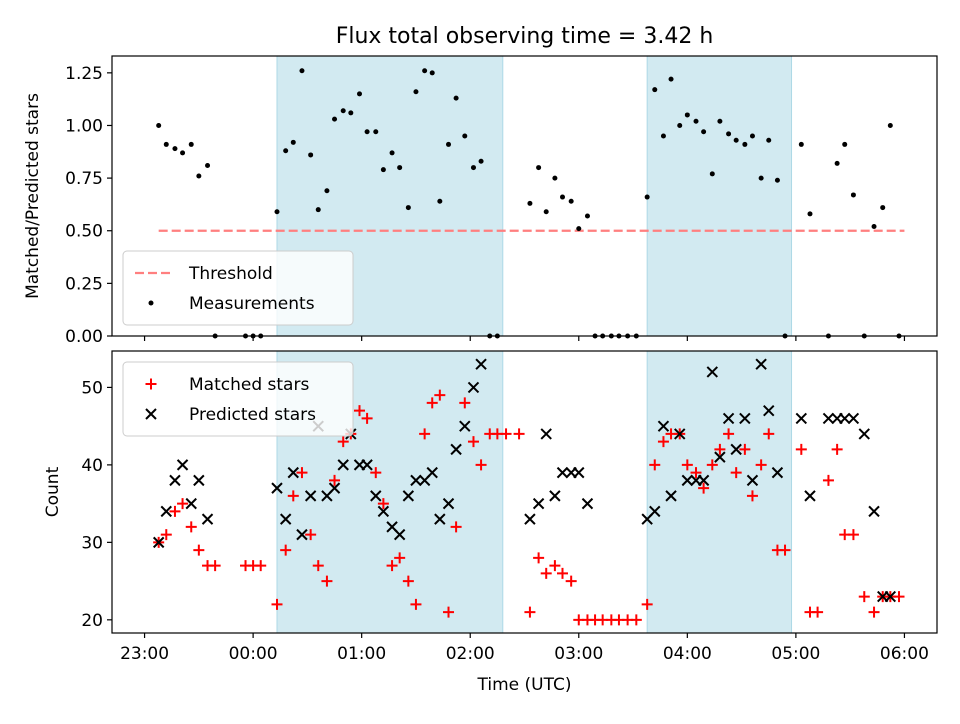 The width and height of the screenshot is (960, 724). I want to click on y-tick-label: 30, so click(92, 543).